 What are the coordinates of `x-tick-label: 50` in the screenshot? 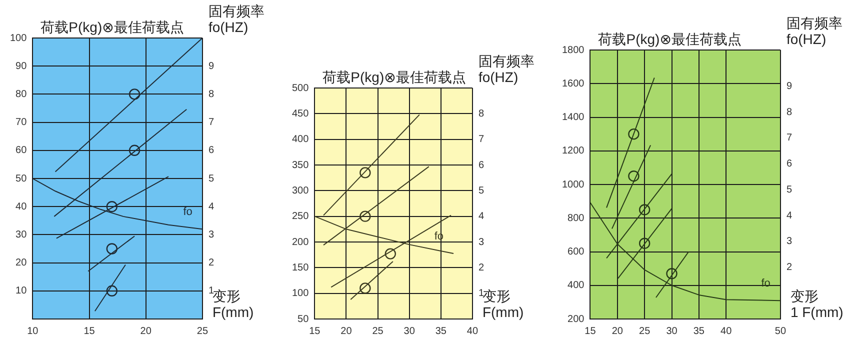 It's located at (780, 331).